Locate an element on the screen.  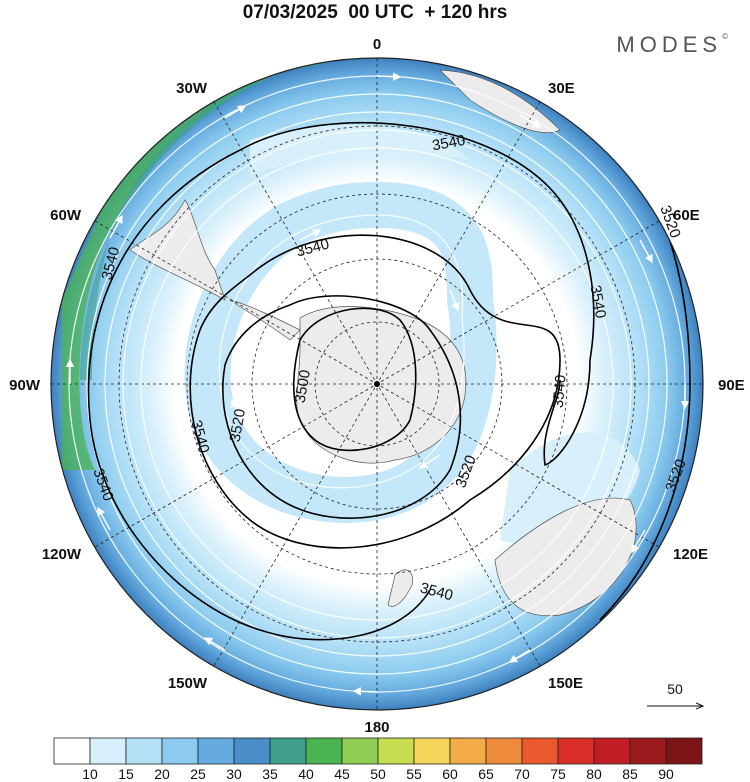
lon-label-60e: 60E is located at coordinates (686, 215).